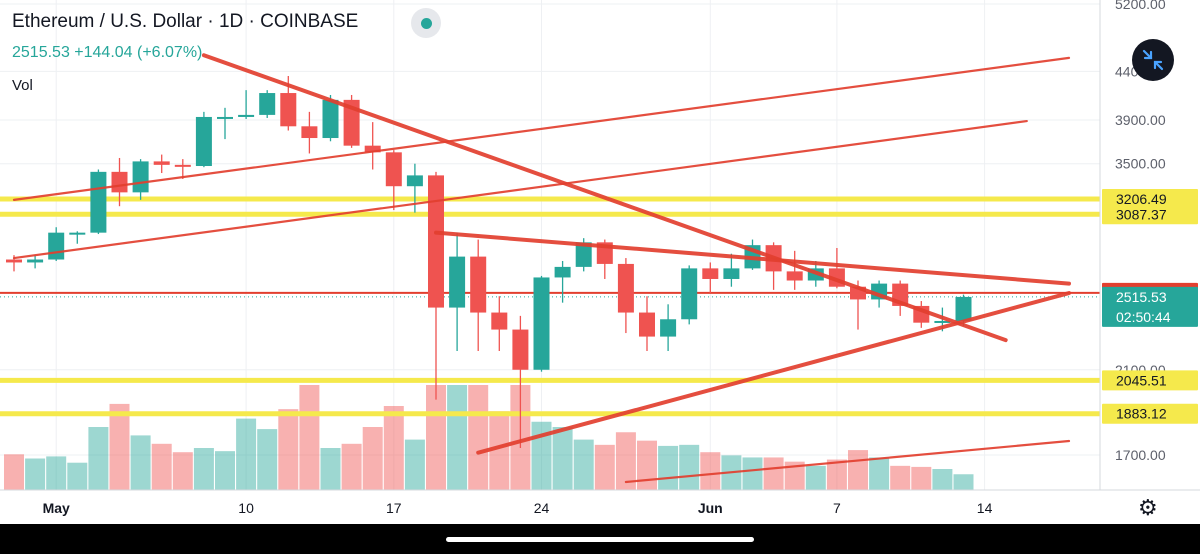  What do you see at coordinates (1141, 199) in the screenshot?
I see `price-label-text: 3206.49` at bounding box center [1141, 199].